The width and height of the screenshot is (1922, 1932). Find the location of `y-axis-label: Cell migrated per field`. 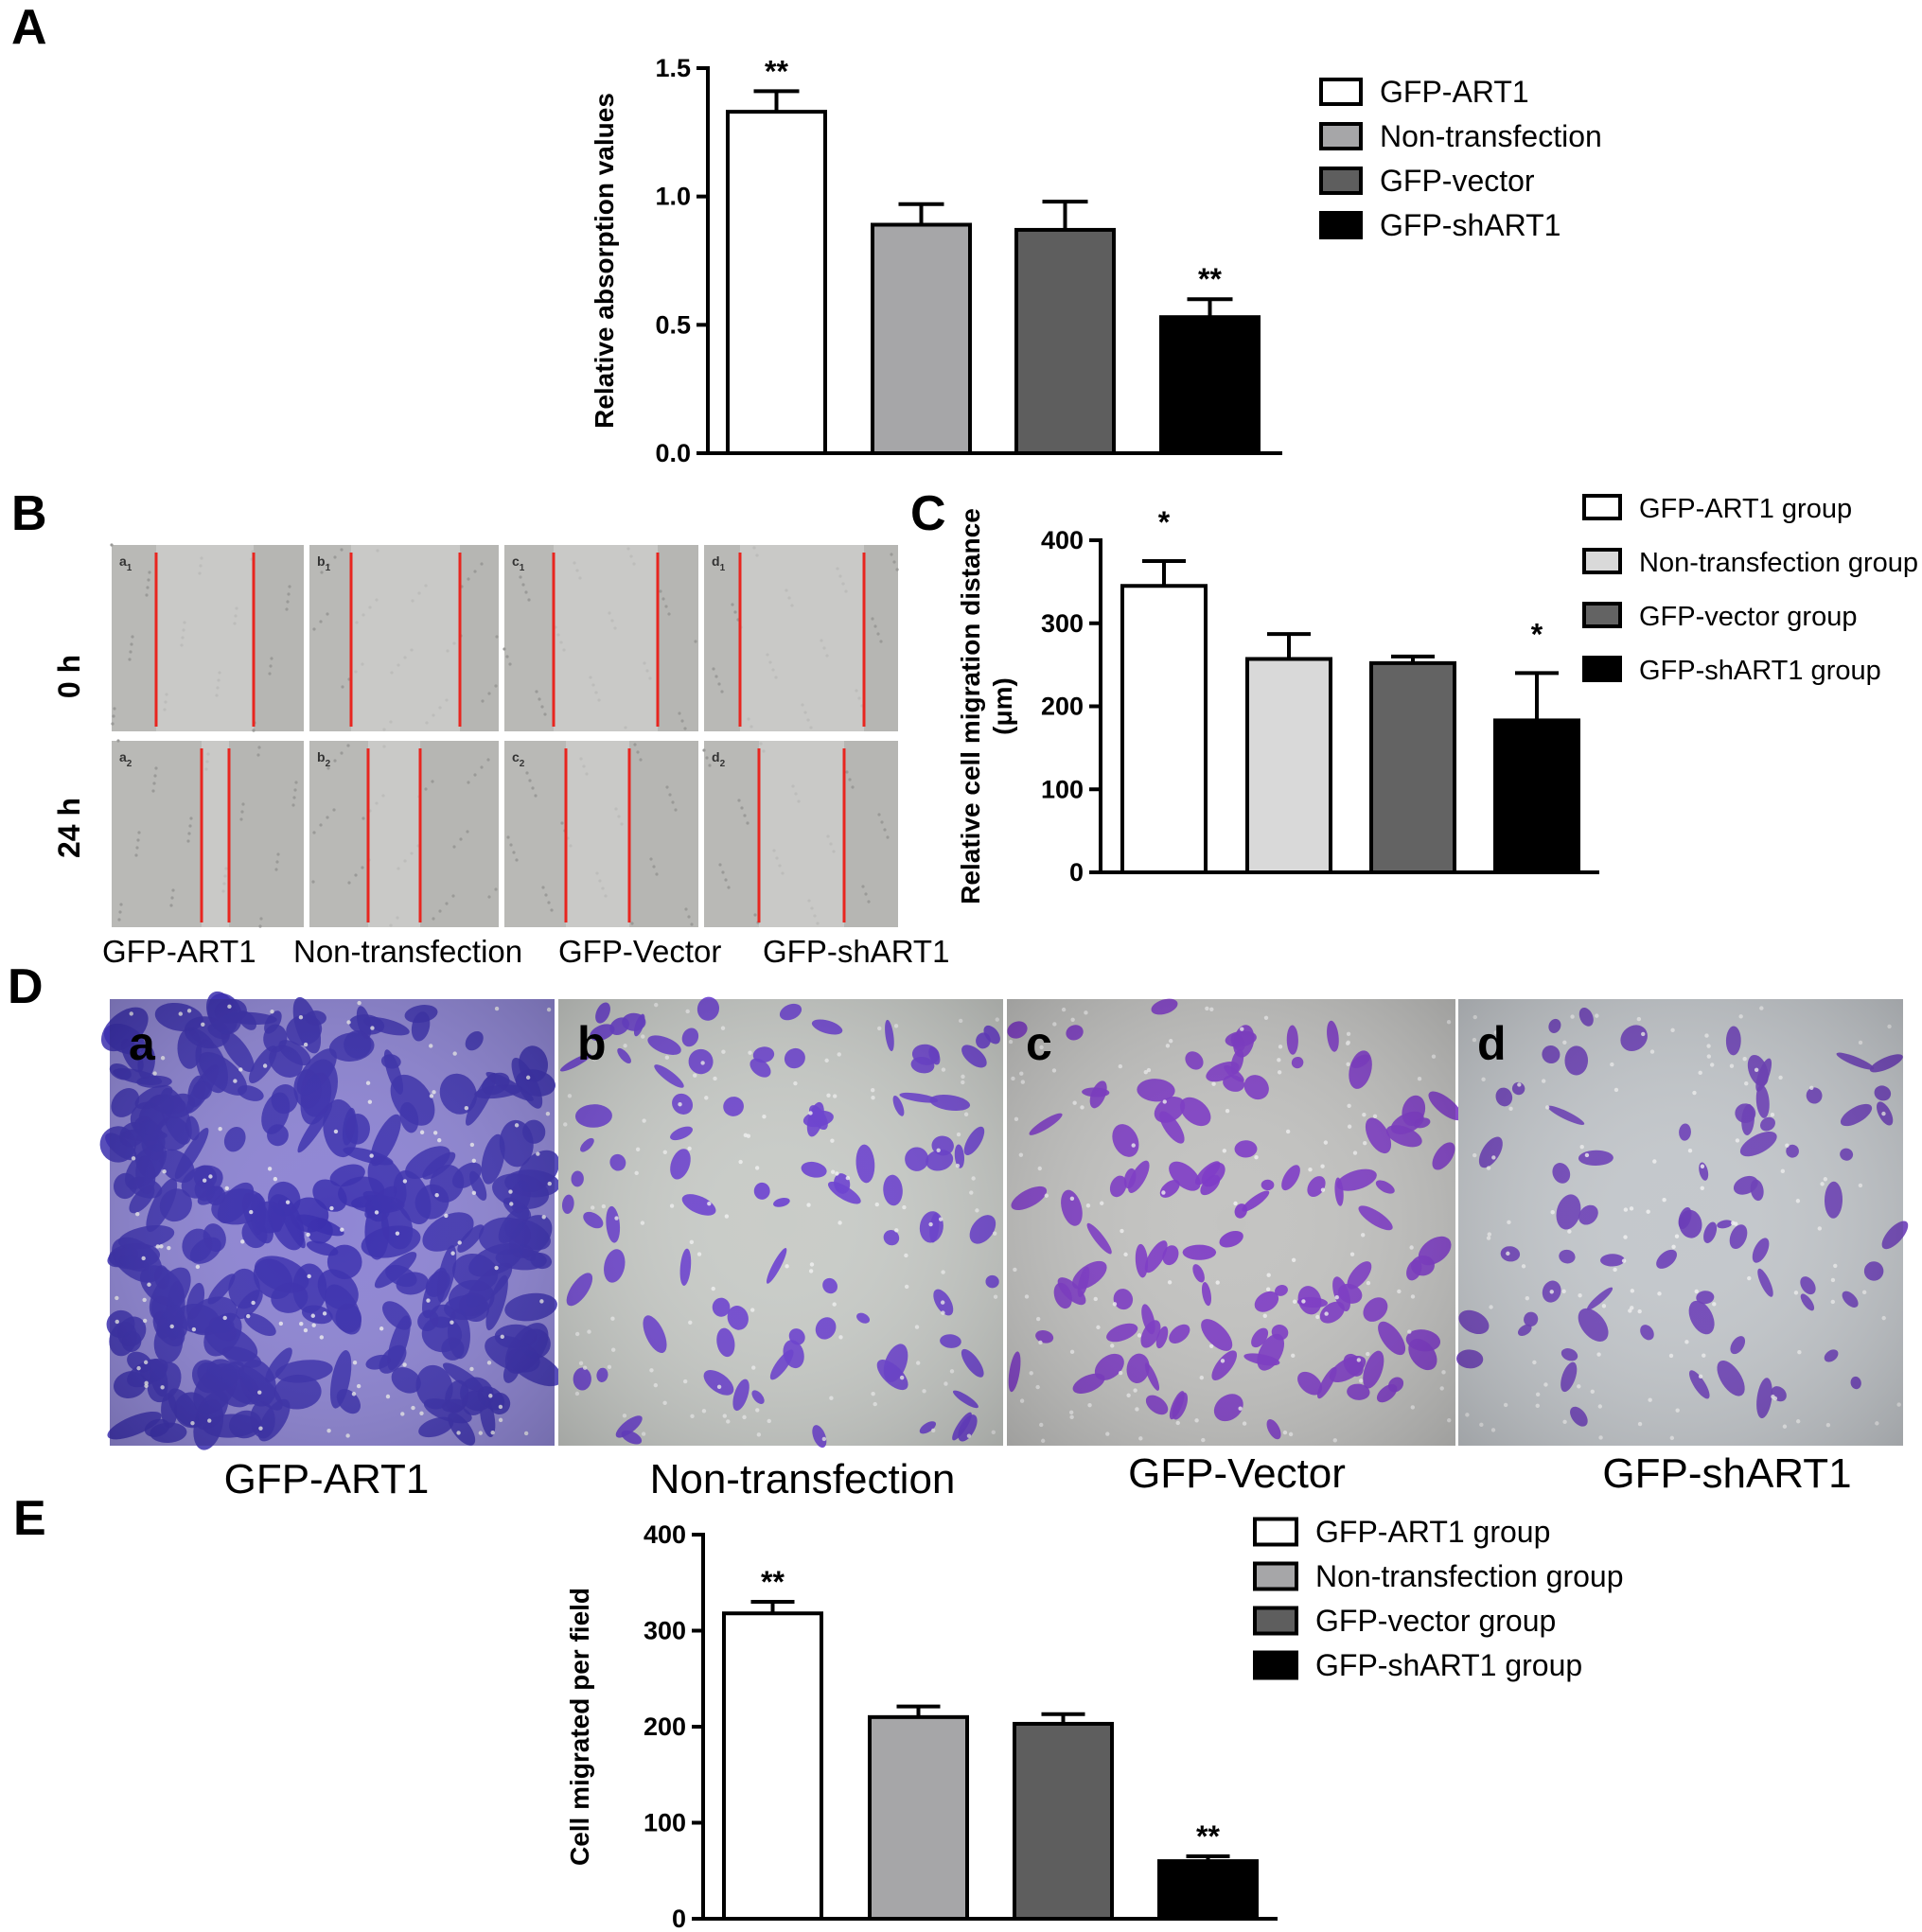

y-axis-label: Cell migrated per field is located at coordinates (580, 1727).